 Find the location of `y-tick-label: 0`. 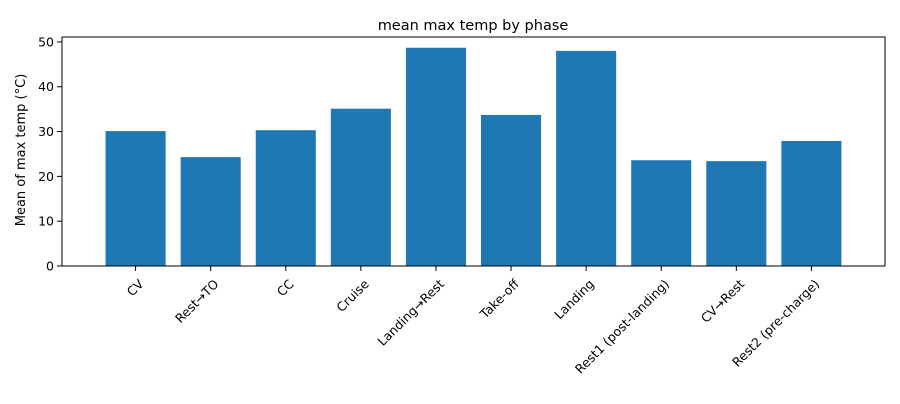

y-tick-label: 0 is located at coordinates (50, 266).